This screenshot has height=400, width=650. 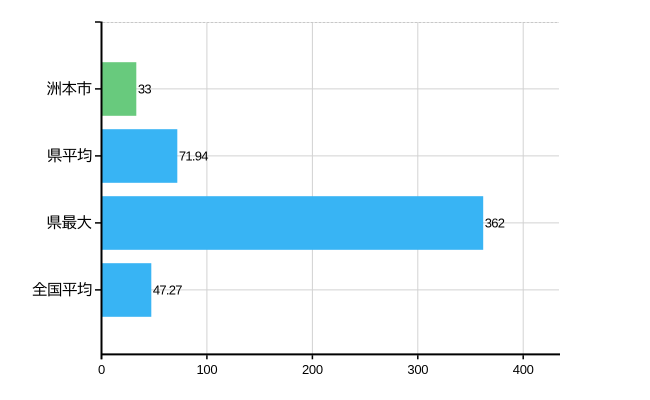 I want to click on svg-text: 100, so click(x=207, y=369).